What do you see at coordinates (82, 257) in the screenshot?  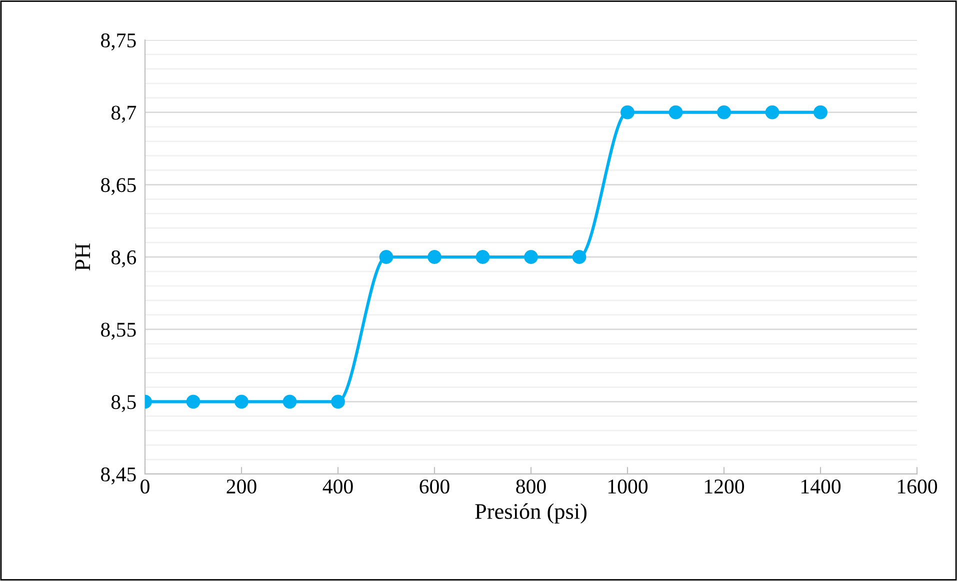 I see `y-axis-title: PH` at bounding box center [82, 257].